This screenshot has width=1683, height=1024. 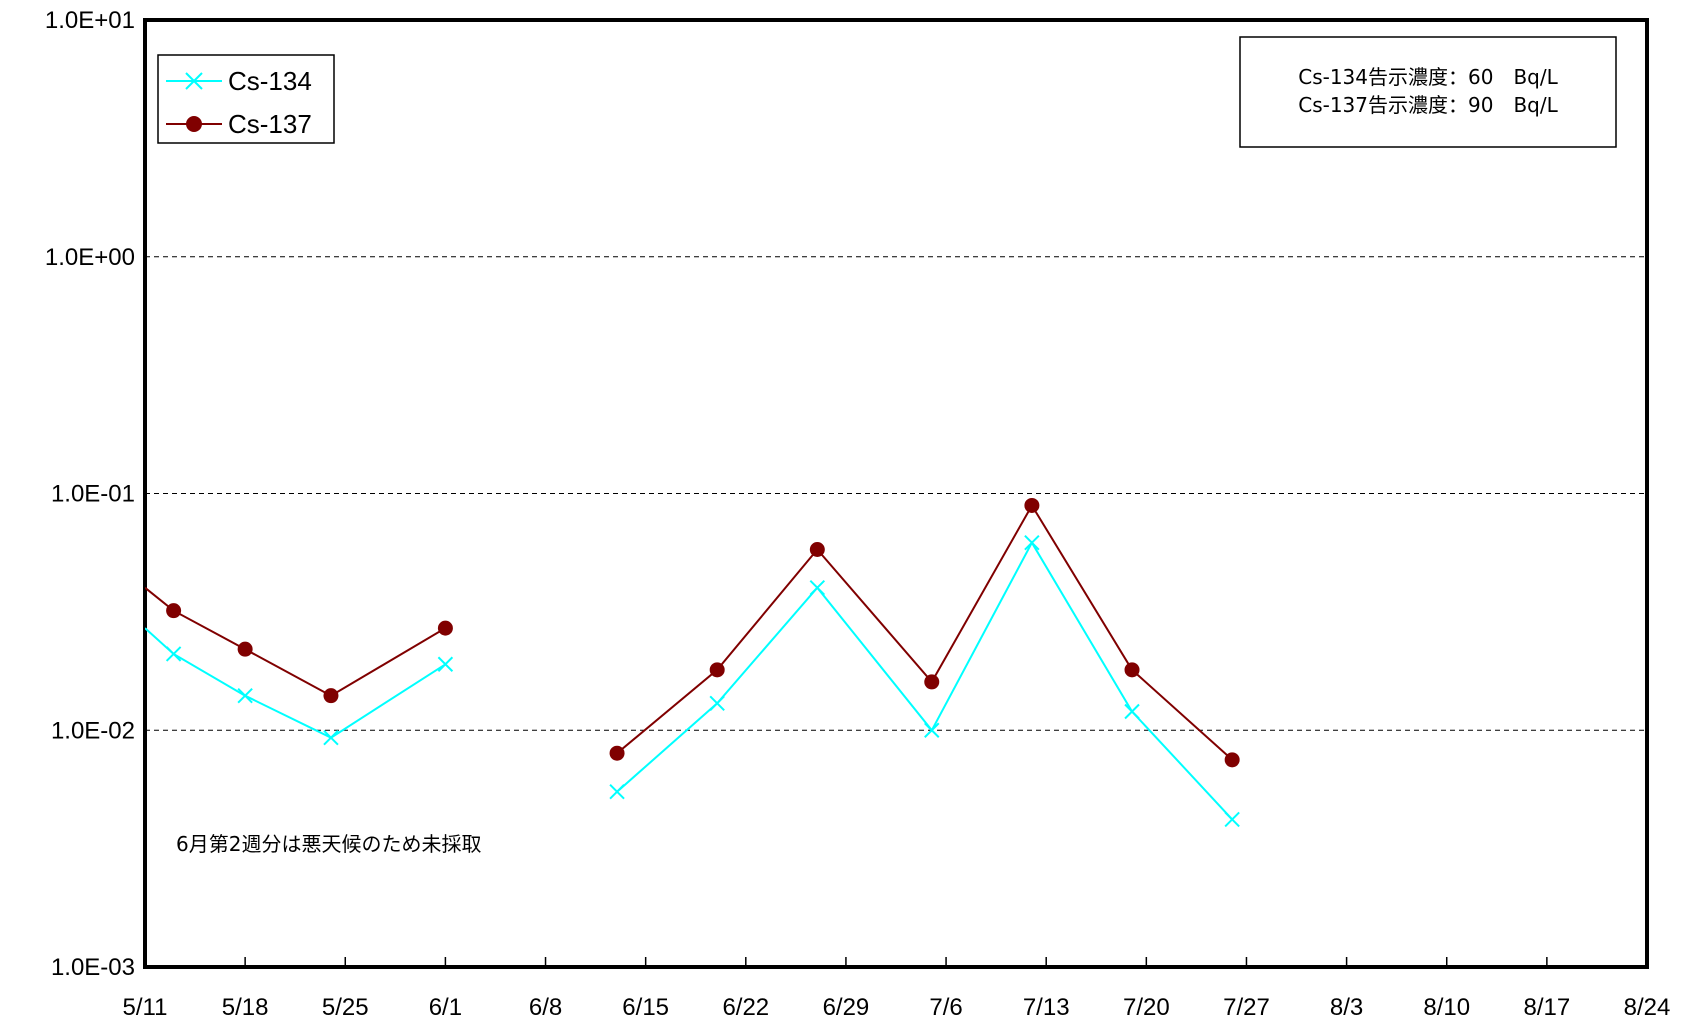 What do you see at coordinates (846, 1007) in the screenshot?
I see `x-tick-label: 6/29` at bounding box center [846, 1007].